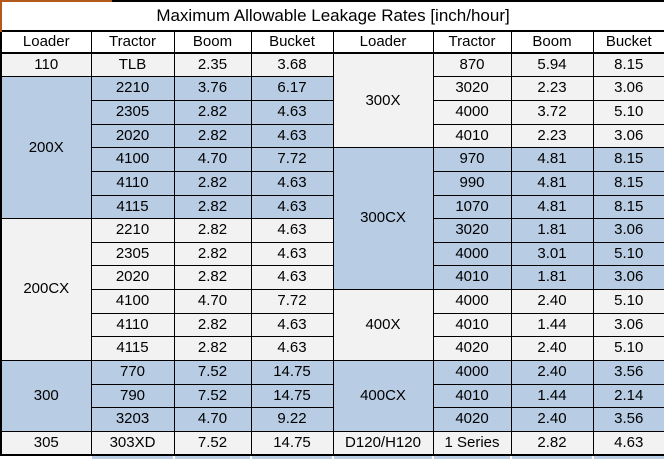 This screenshot has height=459, width=664. I want to click on table-row: 2020 2.82 4.63 4010 2.23 3.06, so click(332, 136).